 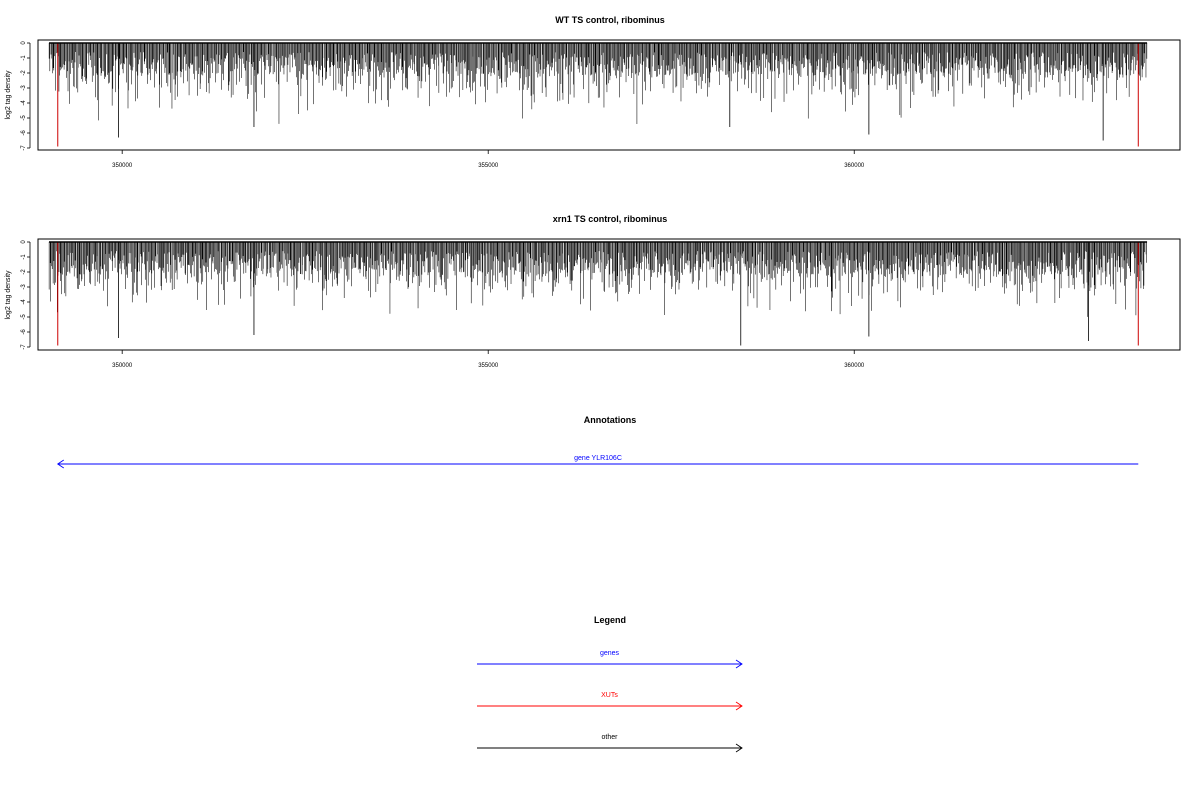 What do you see at coordinates (610, 420) in the screenshot?
I see `annotations-title: Annotations` at bounding box center [610, 420].